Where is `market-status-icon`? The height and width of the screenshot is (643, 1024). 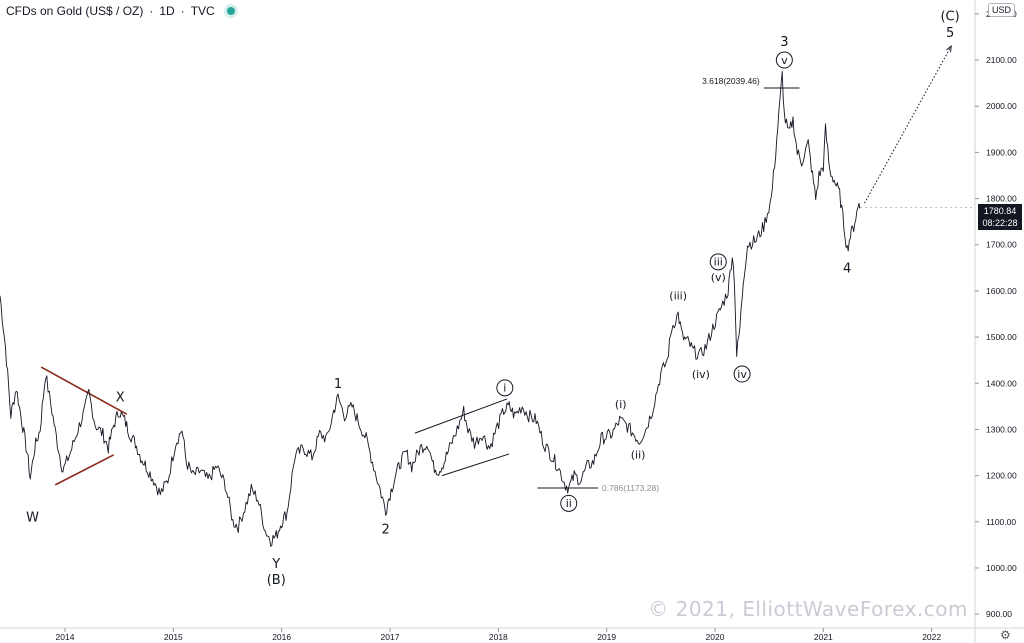 market-status-icon is located at coordinates (230, 11).